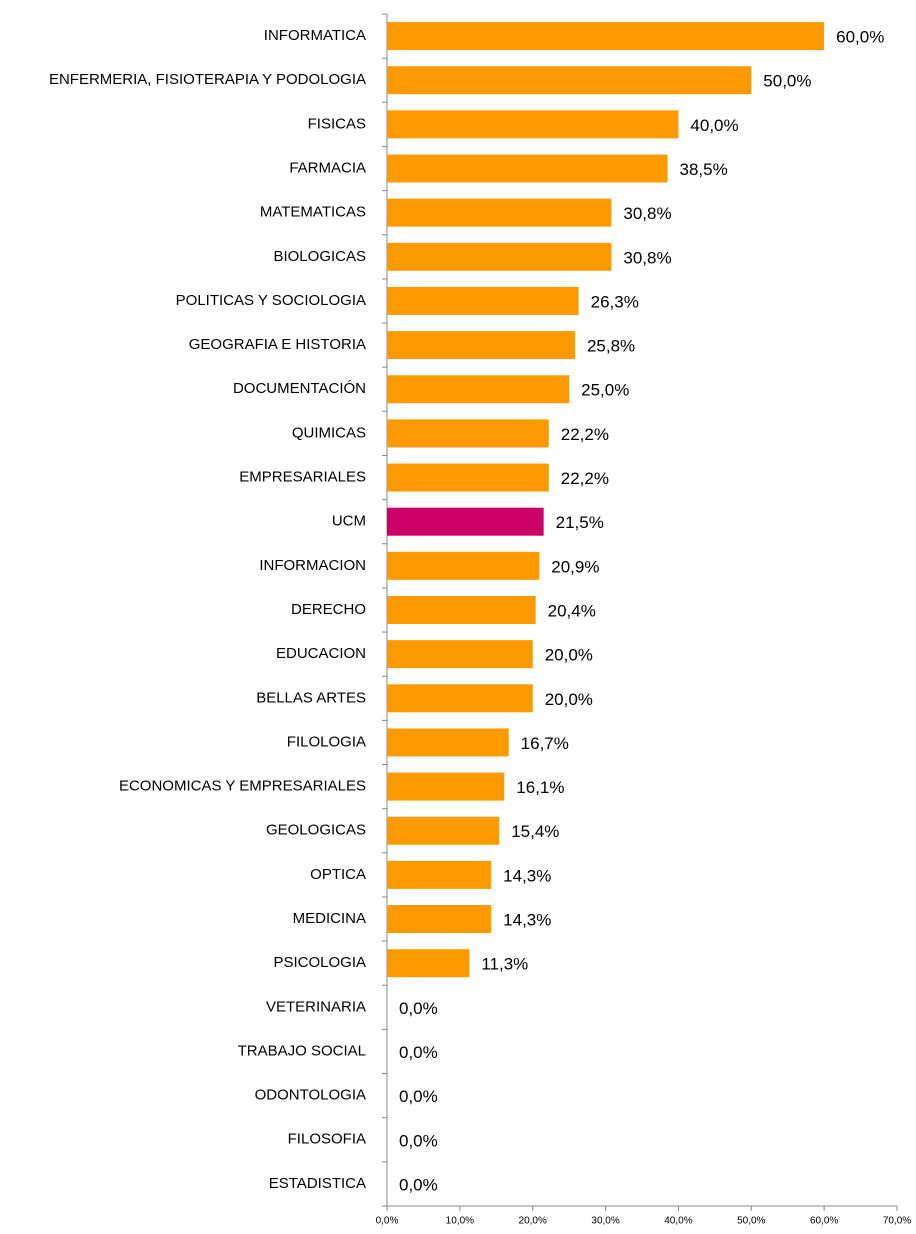  Describe the element at coordinates (860, 37) in the screenshot. I see `value-label: 60,0%` at that location.